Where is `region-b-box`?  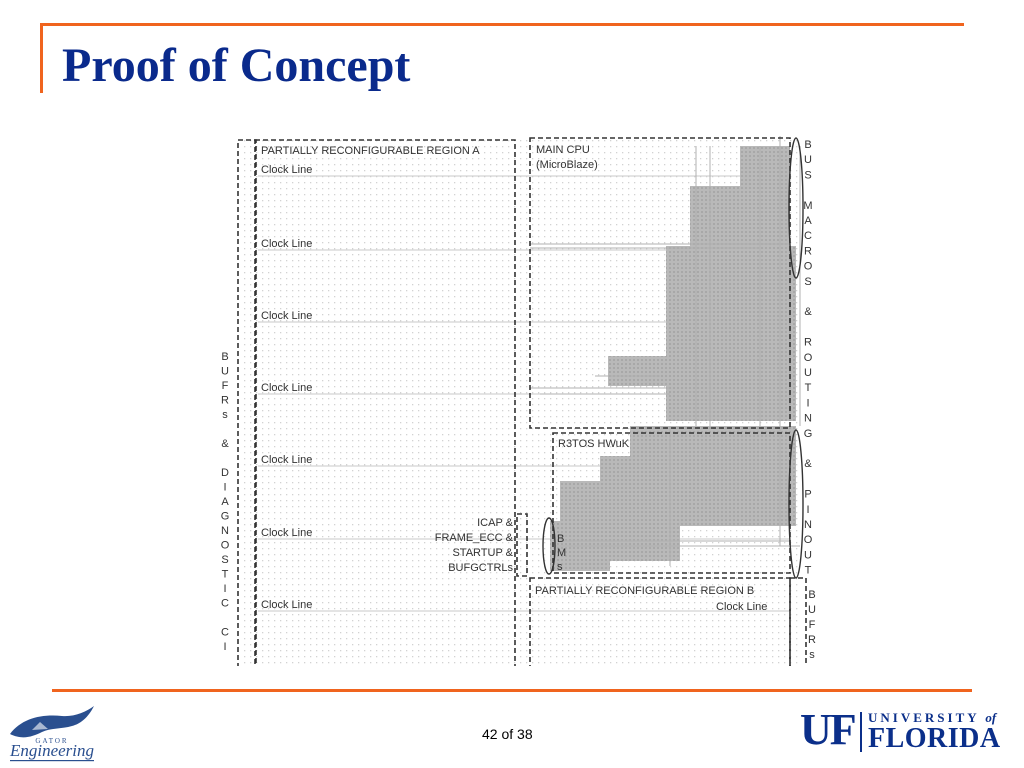
region-b-box is located at coordinates (660, 621).